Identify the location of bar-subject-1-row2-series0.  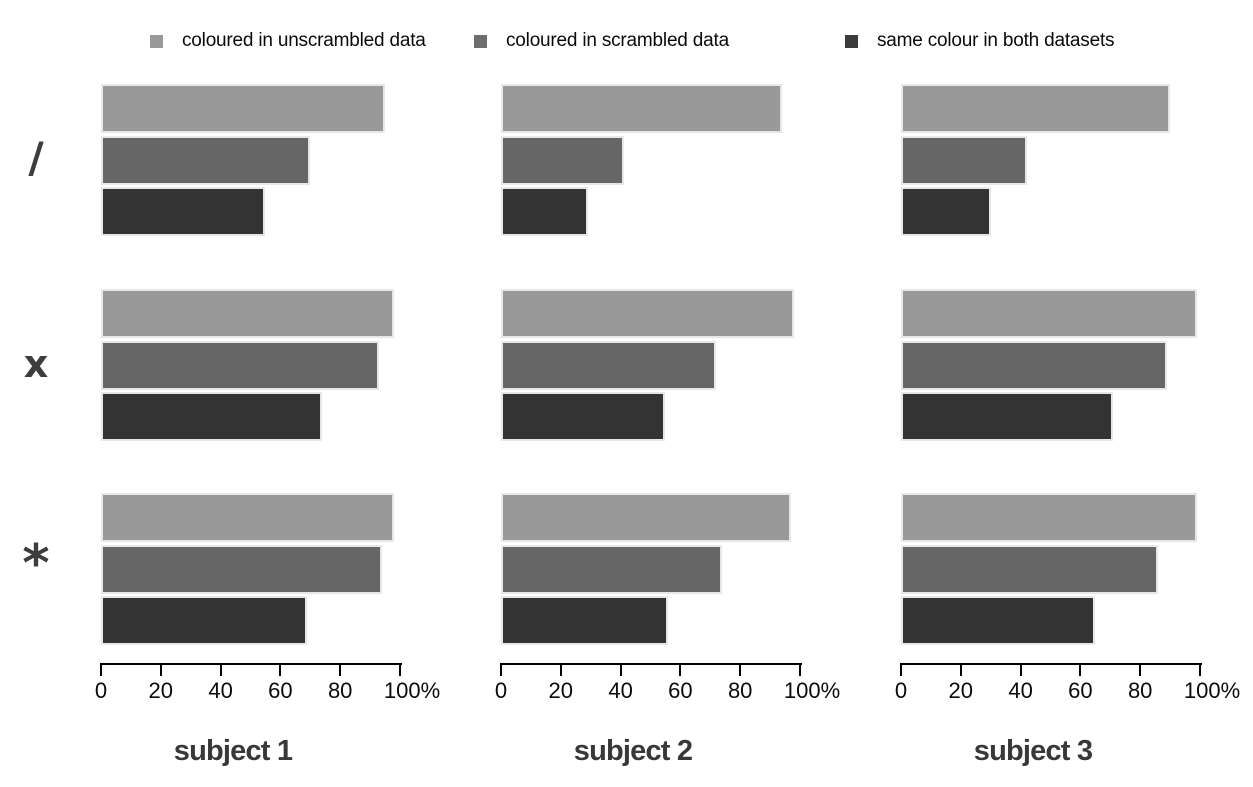
(248, 517).